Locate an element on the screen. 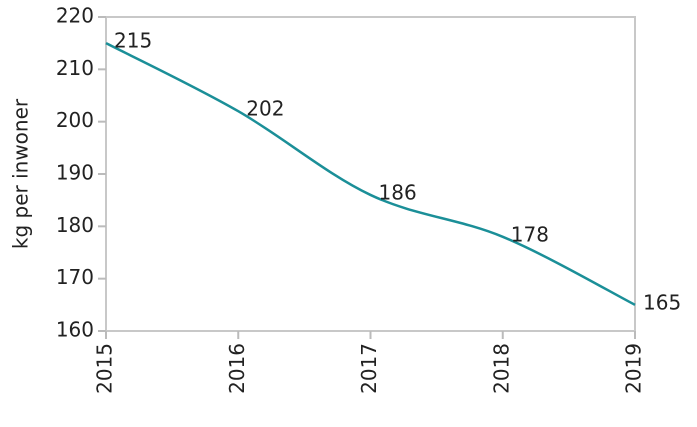  data-label: 202 is located at coordinates (265, 109).